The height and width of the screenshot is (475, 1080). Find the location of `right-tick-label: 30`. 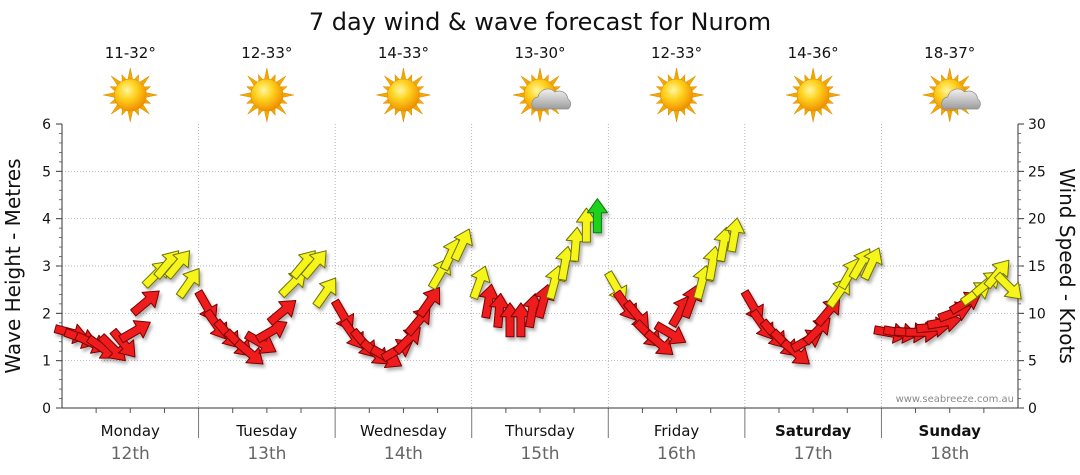

right-tick-label: 30 is located at coordinates (1037, 125).